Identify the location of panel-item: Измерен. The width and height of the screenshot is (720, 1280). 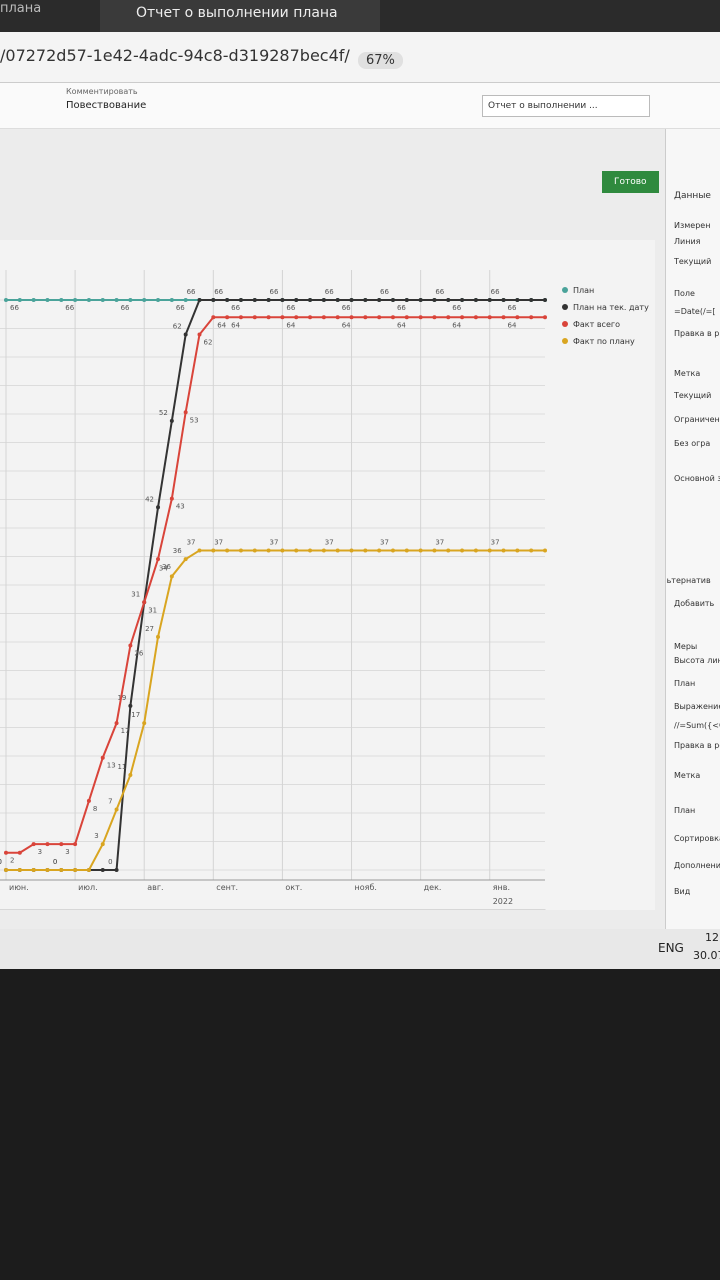
(692, 225).